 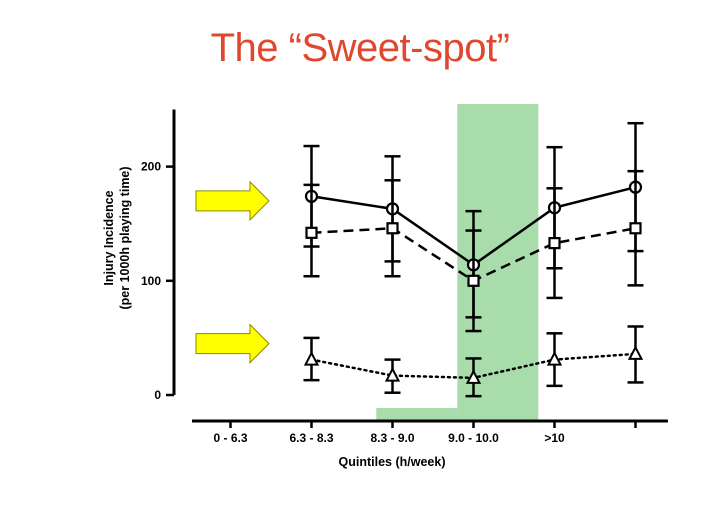 What do you see at coordinates (392, 462) in the screenshot?
I see `x-axis-label: Quintiles (h/week)` at bounding box center [392, 462].